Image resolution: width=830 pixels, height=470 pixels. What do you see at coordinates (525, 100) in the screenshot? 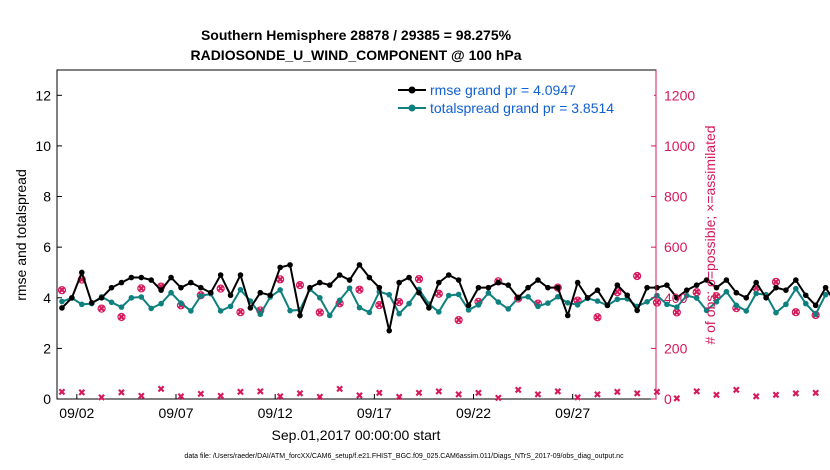
I see `legend-box` at bounding box center [525, 100].